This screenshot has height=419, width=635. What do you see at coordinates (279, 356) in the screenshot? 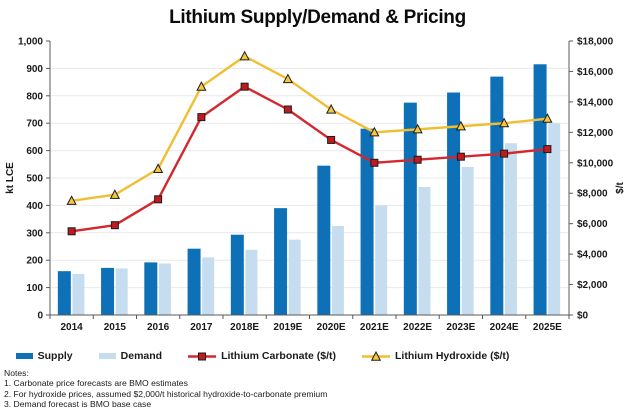
I see `legend-label-carbonate: Lithium Carbonate ($/t)` at bounding box center [279, 356].